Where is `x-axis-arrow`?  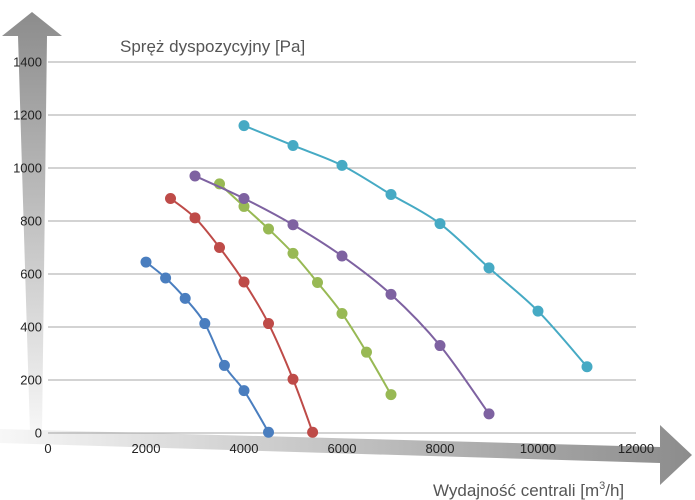 x-axis-arrow is located at coordinates (346, 455).